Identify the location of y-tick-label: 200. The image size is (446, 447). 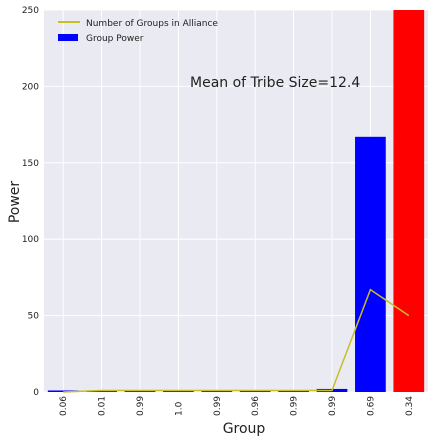
(30, 87).